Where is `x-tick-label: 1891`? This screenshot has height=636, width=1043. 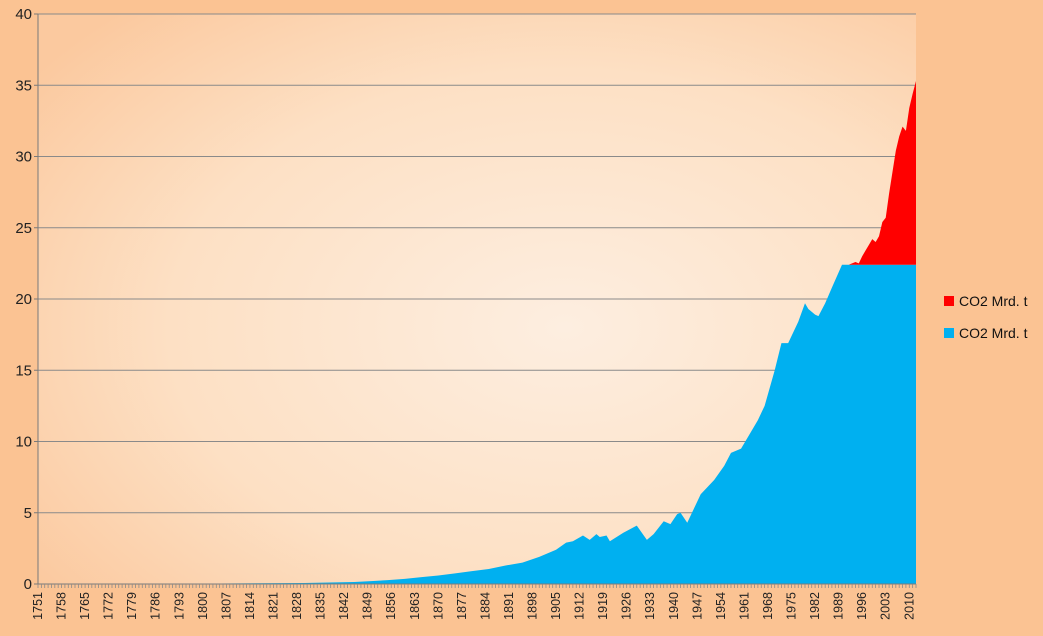
x-tick-label: 1891 is located at coordinates (509, 606).